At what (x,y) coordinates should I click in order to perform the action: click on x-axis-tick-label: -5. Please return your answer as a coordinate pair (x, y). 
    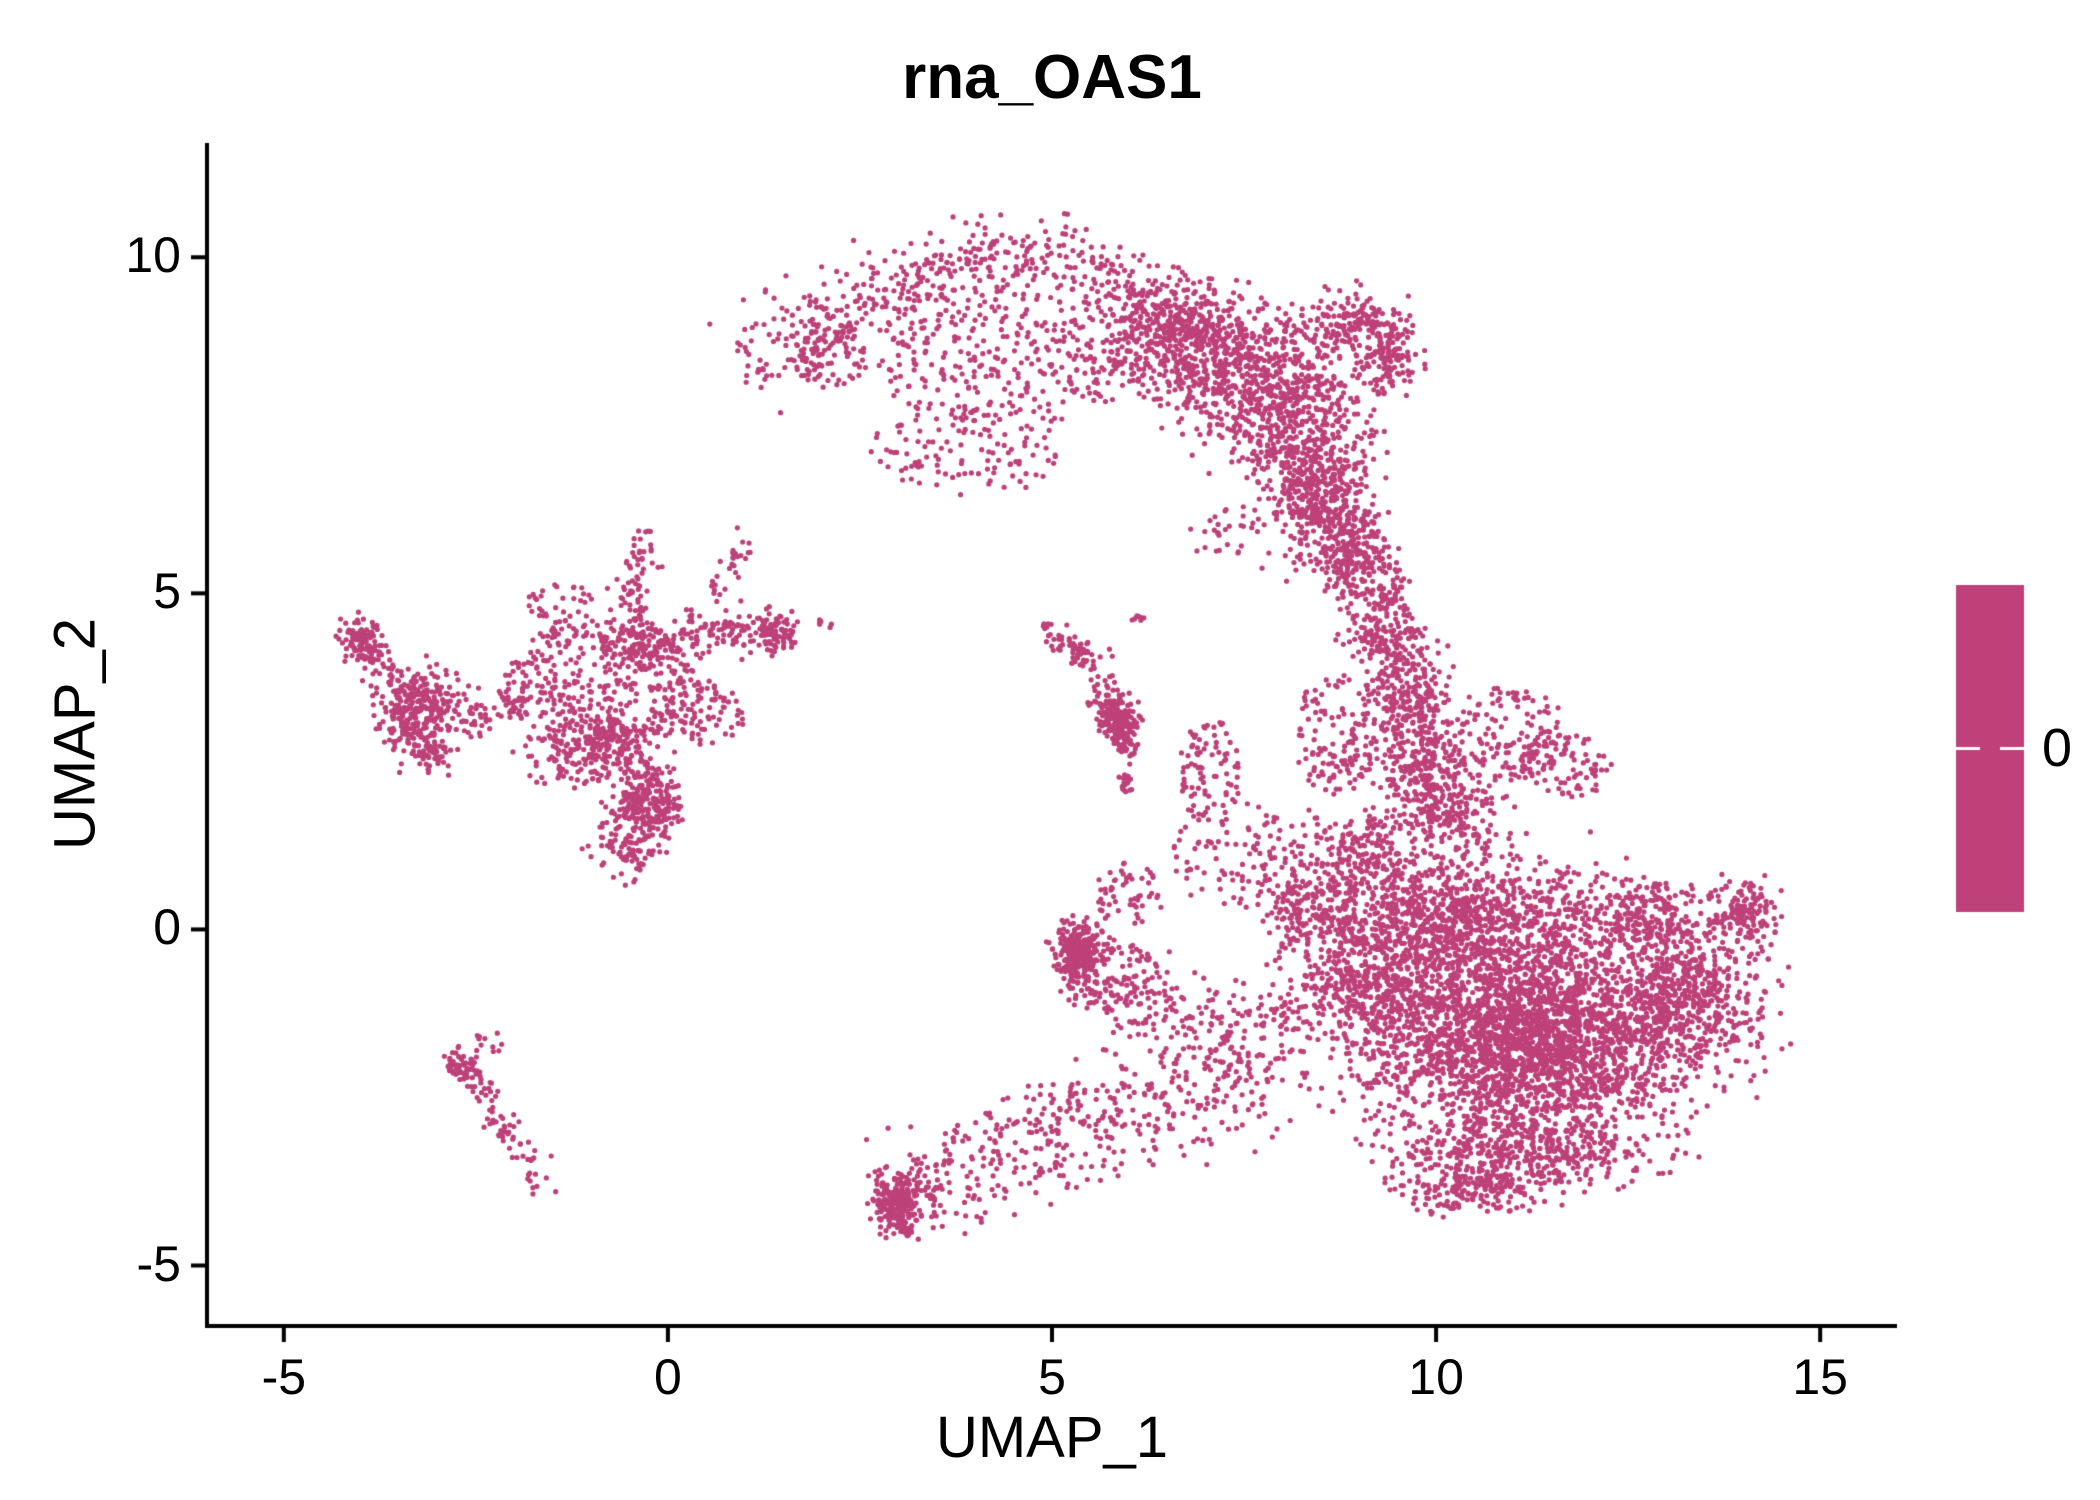
    Looking at the image, I should click on (284, 1377).